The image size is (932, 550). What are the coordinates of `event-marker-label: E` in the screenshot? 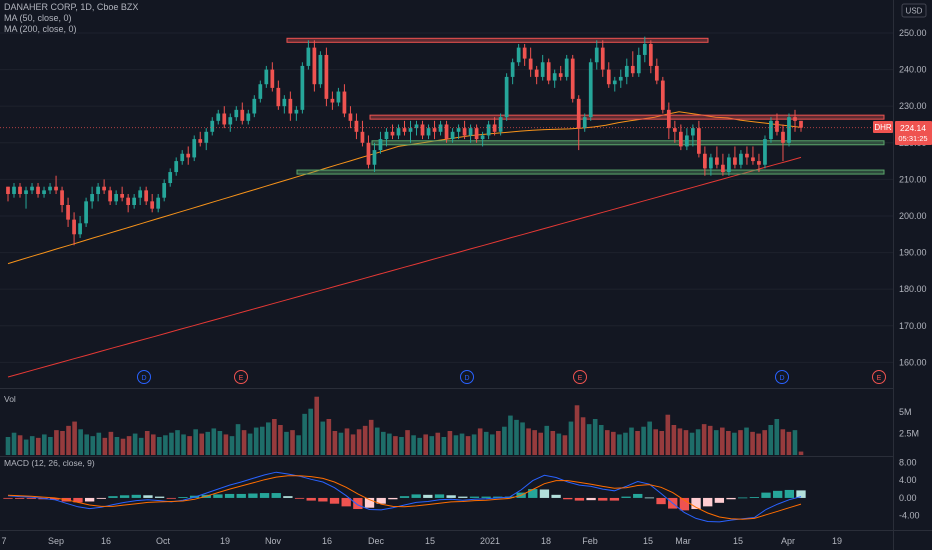 It's located at (241, 378).